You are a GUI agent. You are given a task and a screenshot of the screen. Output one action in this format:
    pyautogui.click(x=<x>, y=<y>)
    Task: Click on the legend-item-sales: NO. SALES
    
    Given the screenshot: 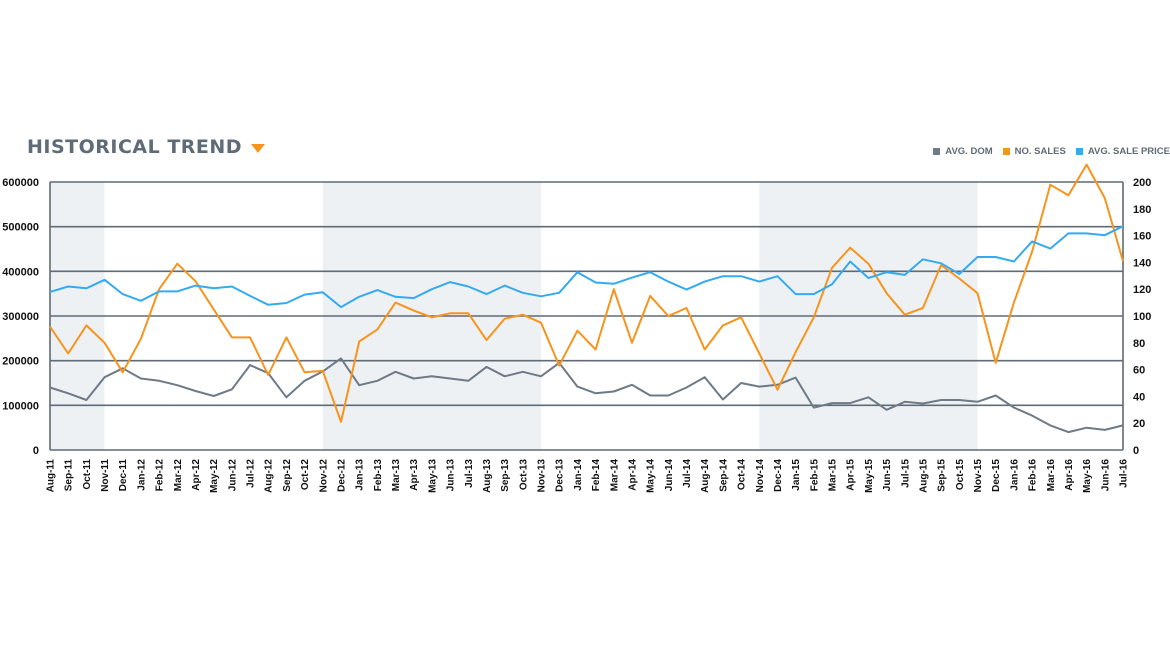 What is the action you would take?
    pyautogui.click(x=1034, y=151)
    